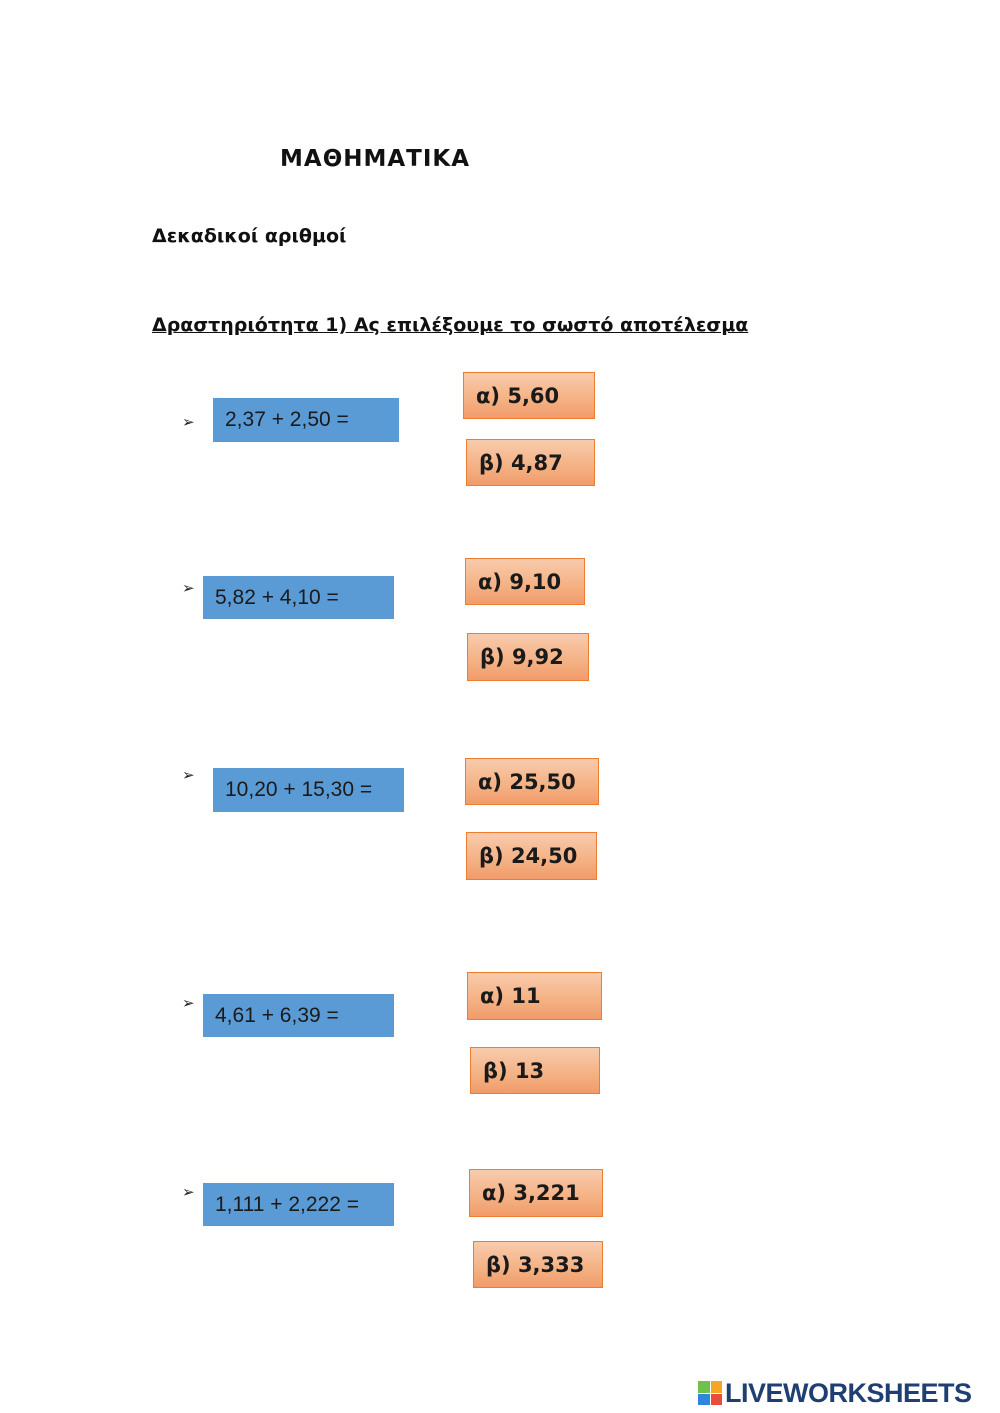 Image resolution: width=1000 pixels, height=1413 pixels. I want to click on logo-text: LIVEWORKSHEETS, so click(848, 1392).